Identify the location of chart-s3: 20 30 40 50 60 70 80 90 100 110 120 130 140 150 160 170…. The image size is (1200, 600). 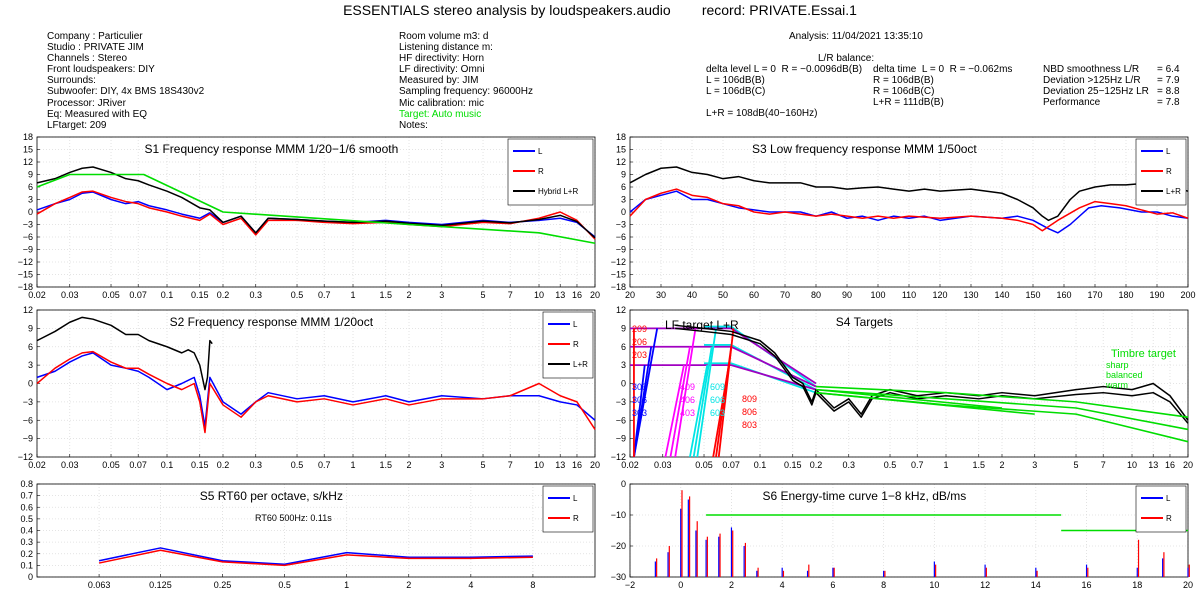
(903, 216).